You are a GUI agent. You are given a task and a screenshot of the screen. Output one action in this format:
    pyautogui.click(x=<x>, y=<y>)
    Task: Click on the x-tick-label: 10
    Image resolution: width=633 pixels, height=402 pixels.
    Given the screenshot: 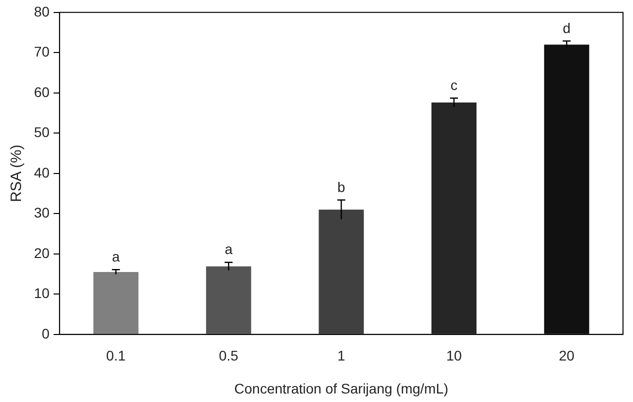 What is the action you would take?
    pyautogui.click(x=454, y=356)
    